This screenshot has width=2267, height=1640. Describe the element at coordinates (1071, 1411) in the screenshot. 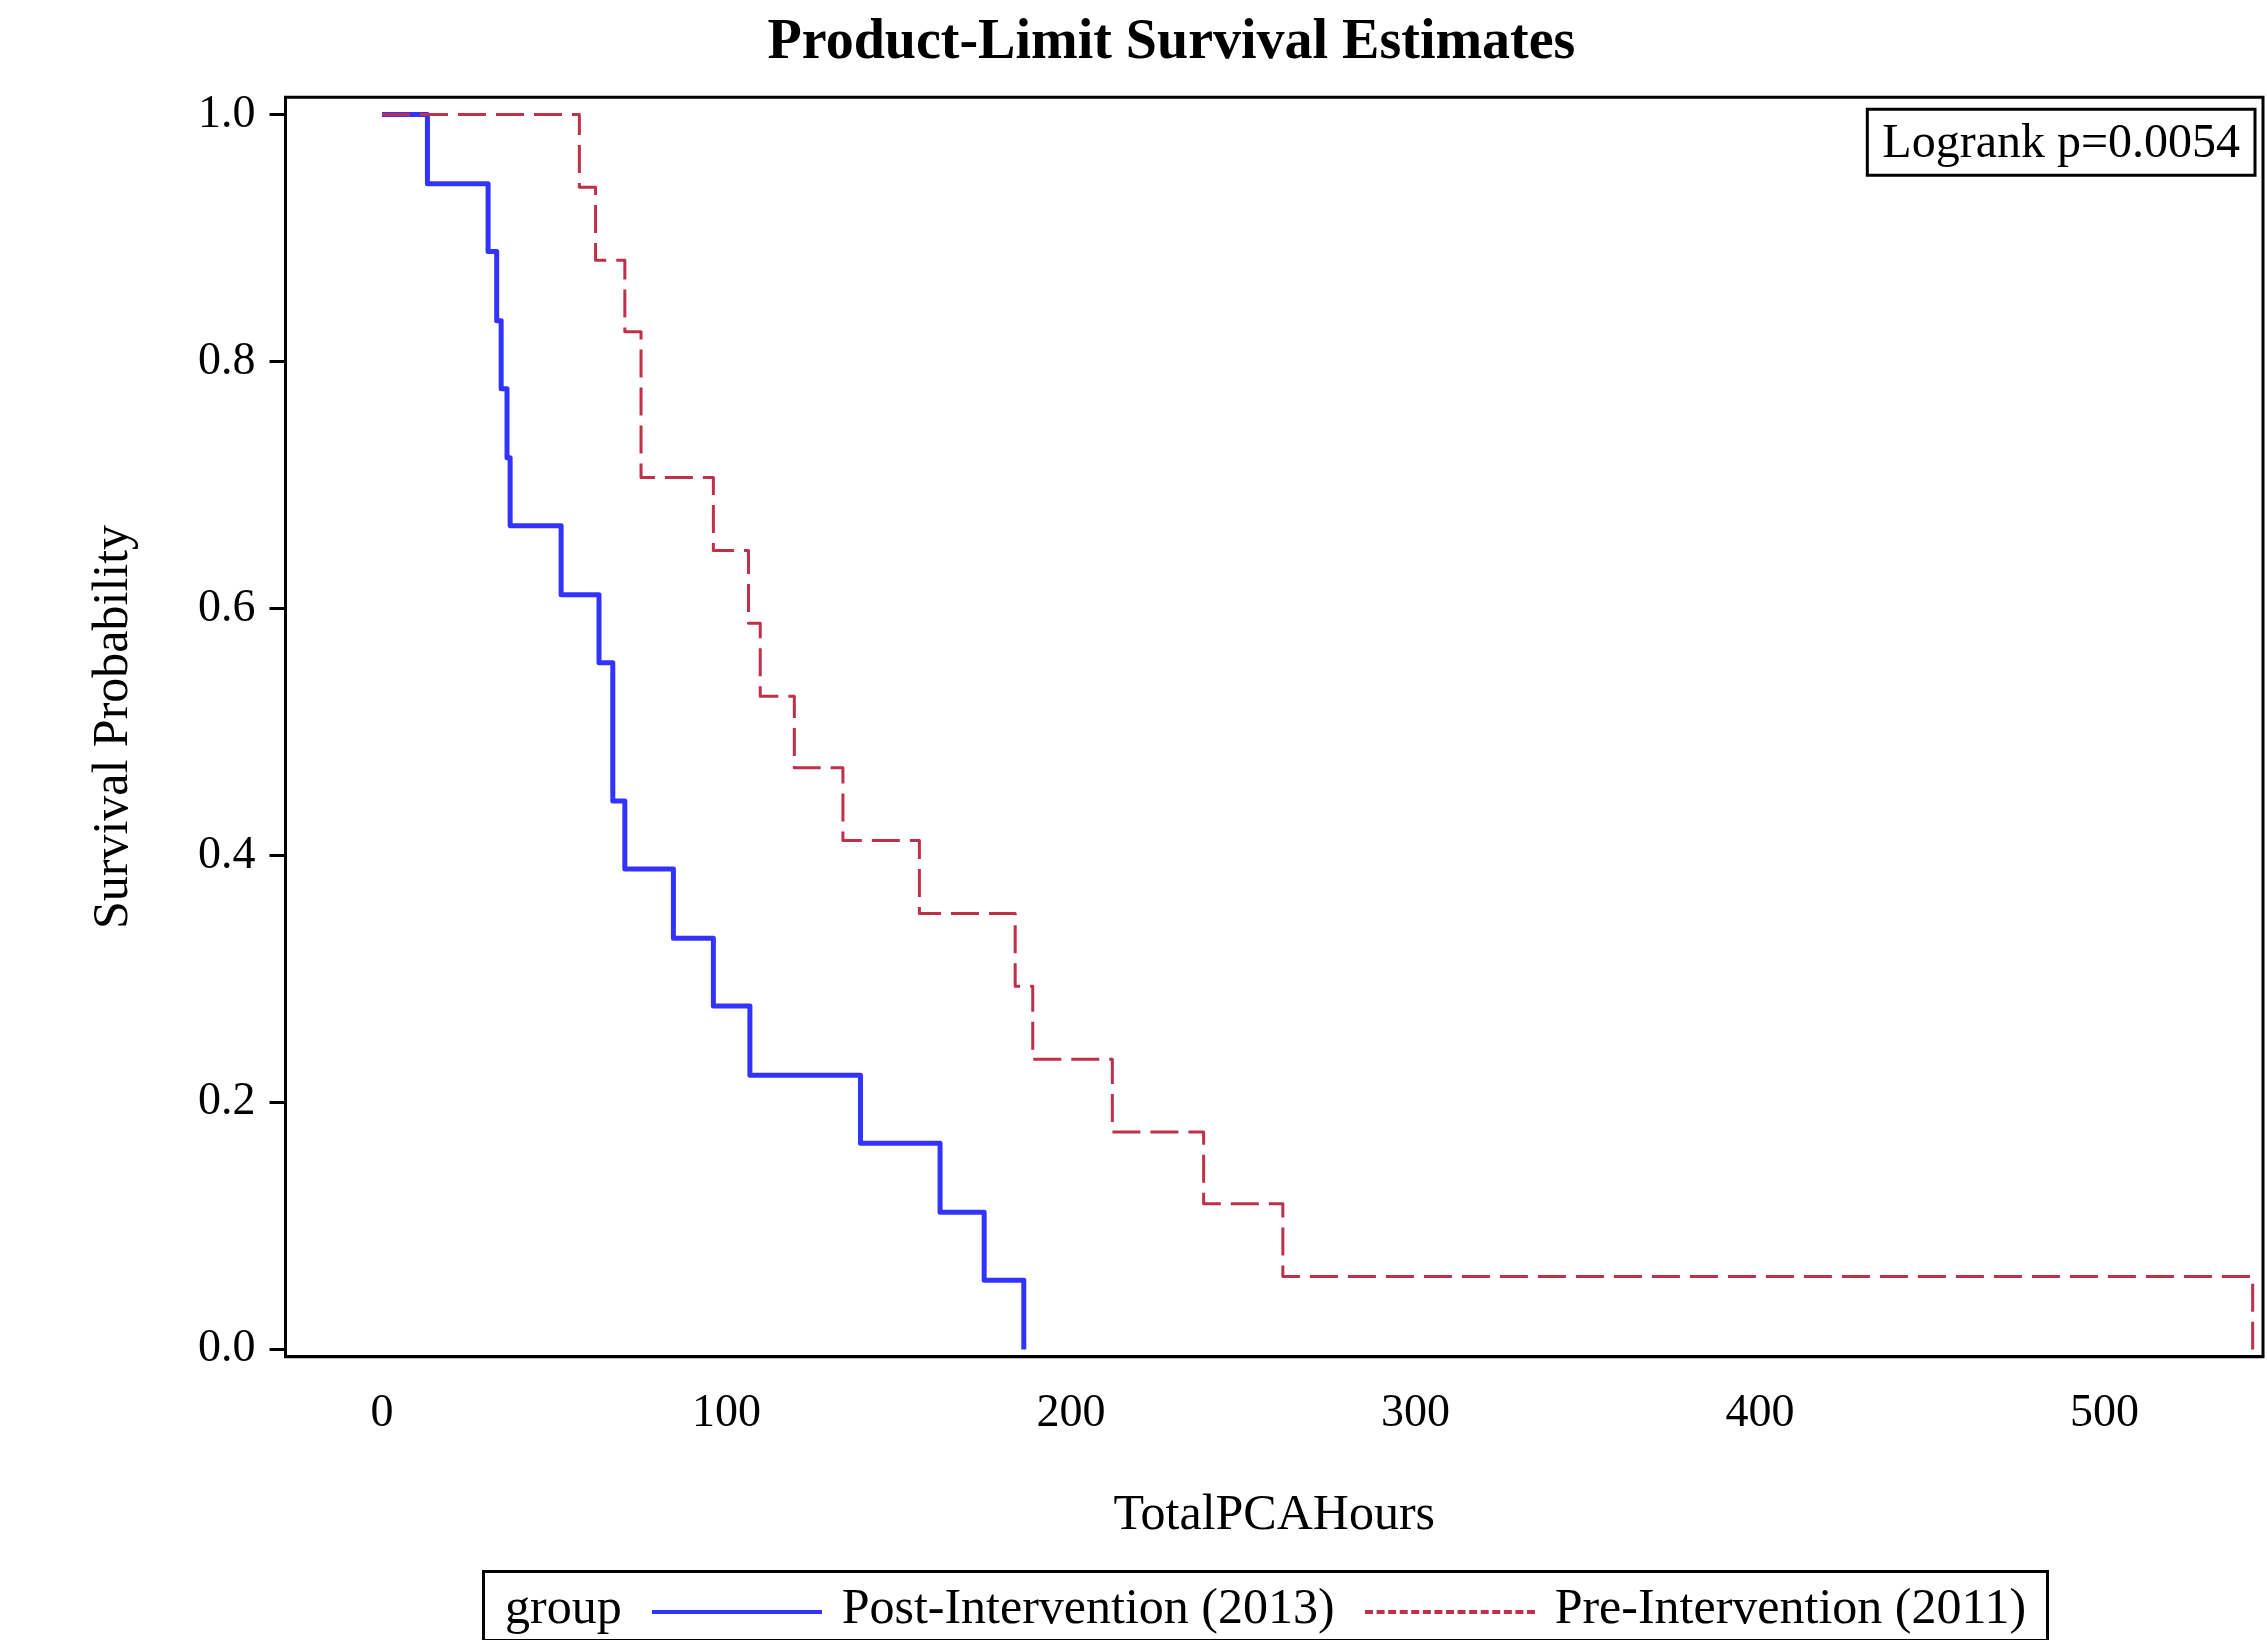

I see `x-tick-label: 200` at that location.